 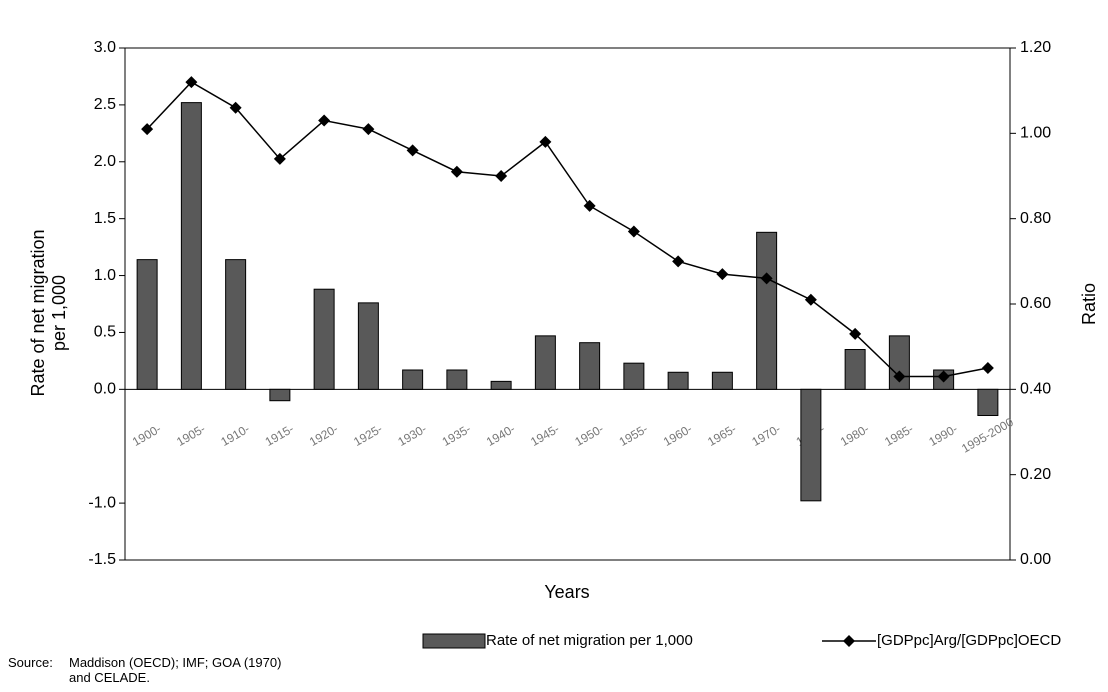 I want to click on y2-tick-label: 0.20, so click(x=1035, y=474).